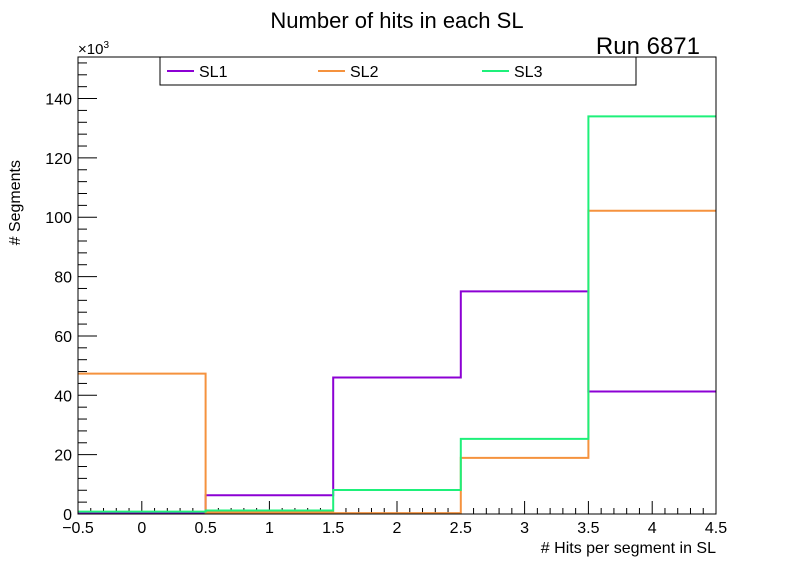 This screenshot has height=572, width=796. Describe the element at coordinates (15, 202) in the screenshot. I see `y-axis-label: # Segments` at that location.